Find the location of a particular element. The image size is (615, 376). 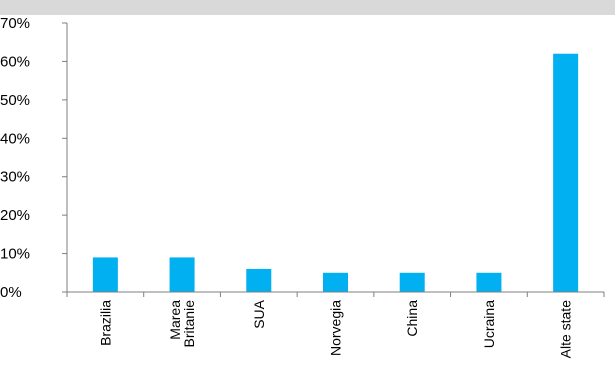

x-tick-label: Norvegia is located at coordinates (336, 328).